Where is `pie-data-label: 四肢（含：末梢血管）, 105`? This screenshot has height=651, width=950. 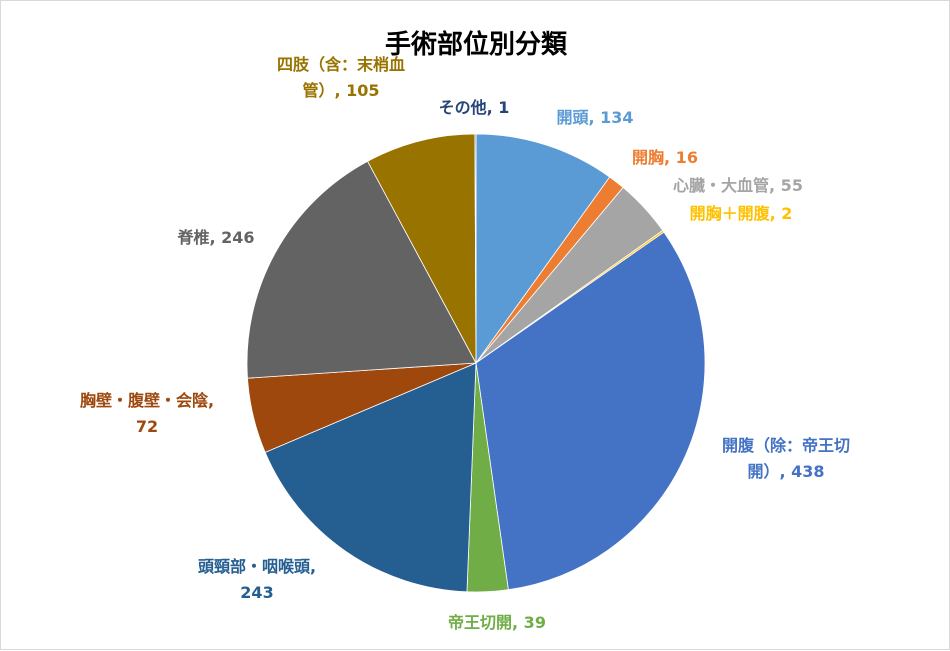 pie-data-label: 四肢（含：末梢血管）, 105 is located at coordinates (341, 77).